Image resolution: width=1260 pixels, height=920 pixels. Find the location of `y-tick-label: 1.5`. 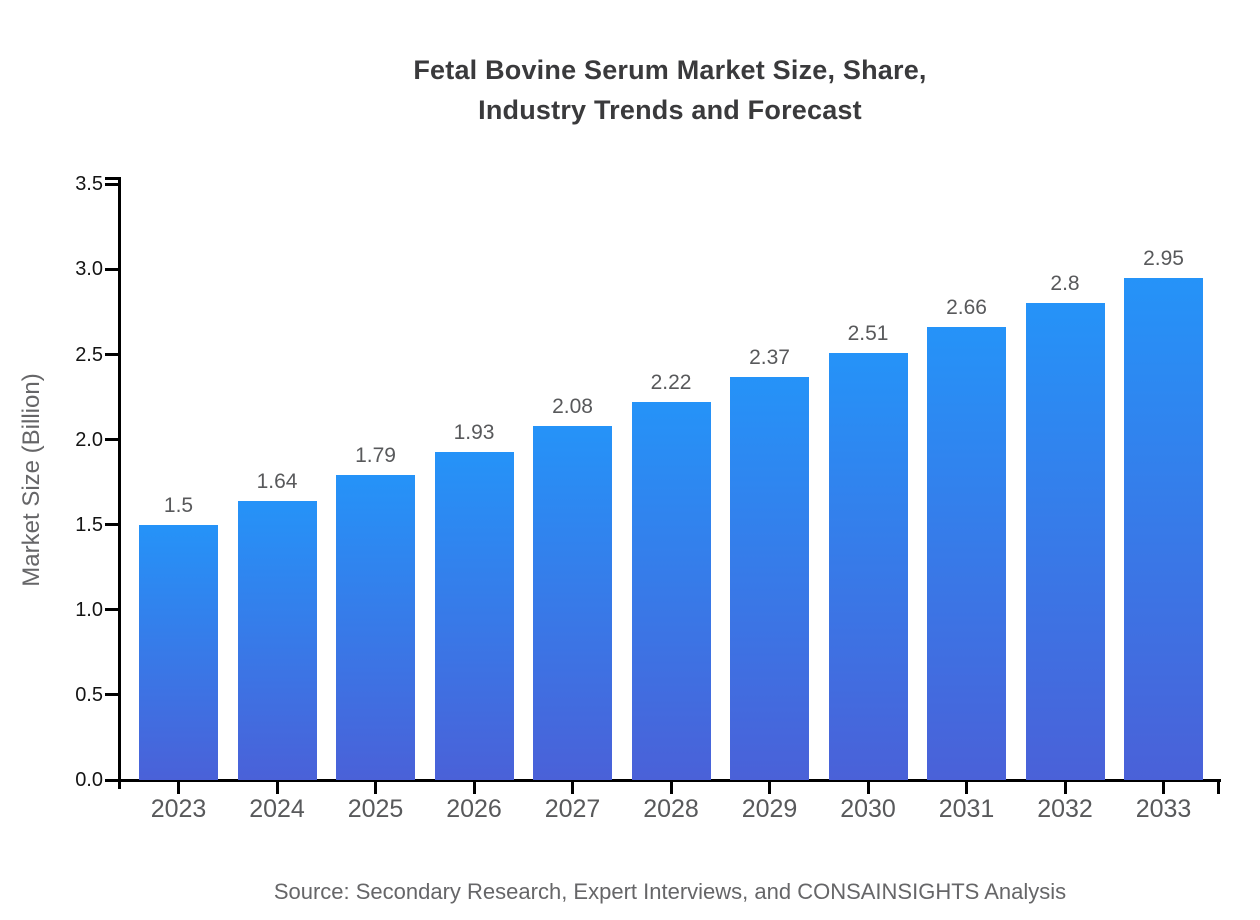

y-tick-label: 1.5 is located at coordinates (89, 524).